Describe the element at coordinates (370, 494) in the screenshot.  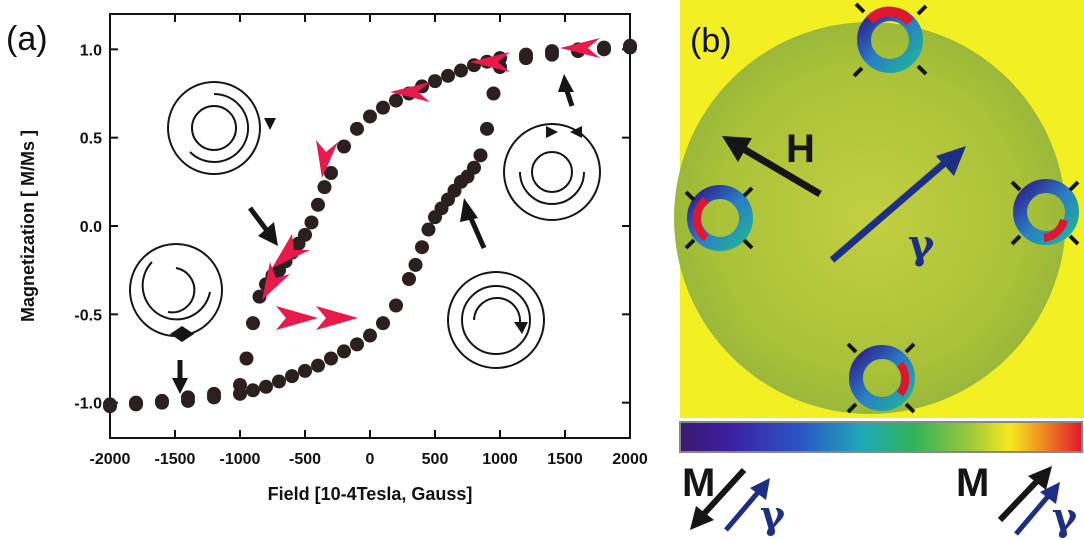
I see `x-axis-label: Field [10-4Tesla, Gauss]` at that location.